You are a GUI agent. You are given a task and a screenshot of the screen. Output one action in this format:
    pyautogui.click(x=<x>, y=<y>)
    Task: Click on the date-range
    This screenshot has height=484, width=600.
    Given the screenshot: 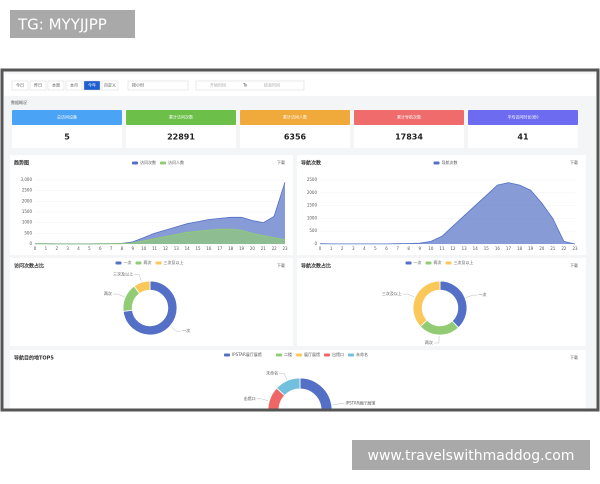 What is the action you would take?
    pyautogui.click(x=250, y=85)
    